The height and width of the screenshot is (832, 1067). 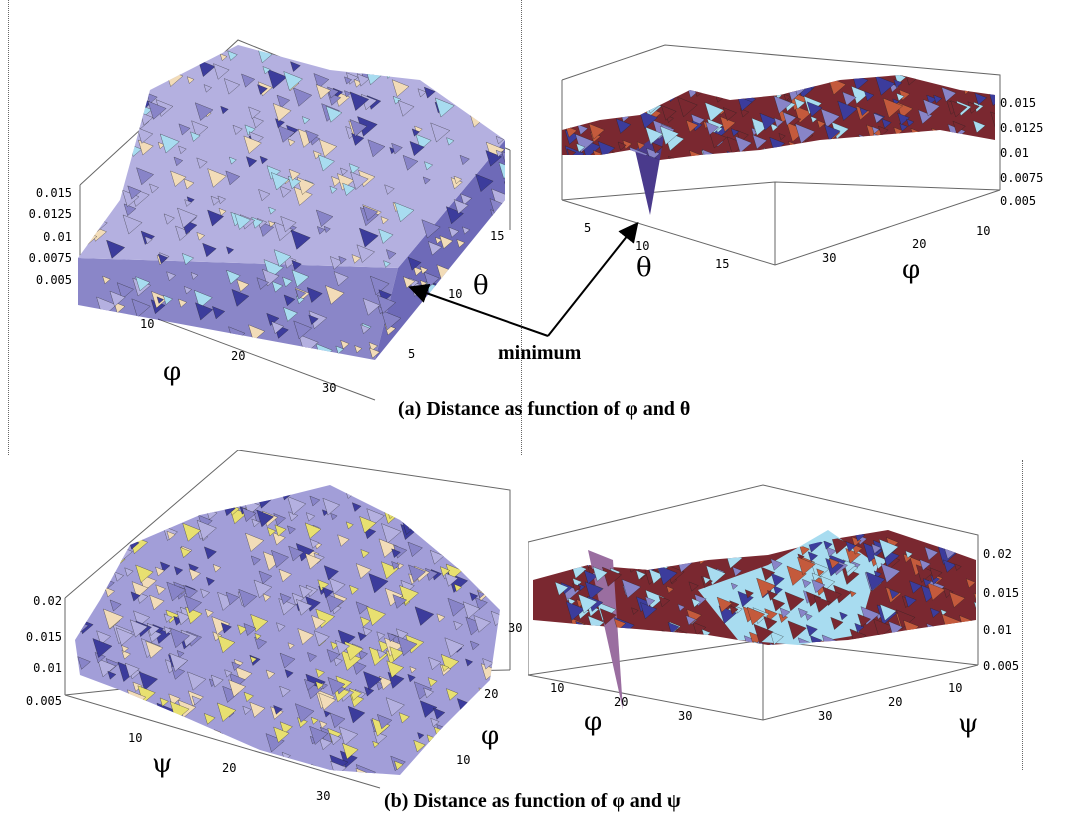 I want to click on plot-b-left-psi-ticks: 10 20 30, so click(x=229, y=765).